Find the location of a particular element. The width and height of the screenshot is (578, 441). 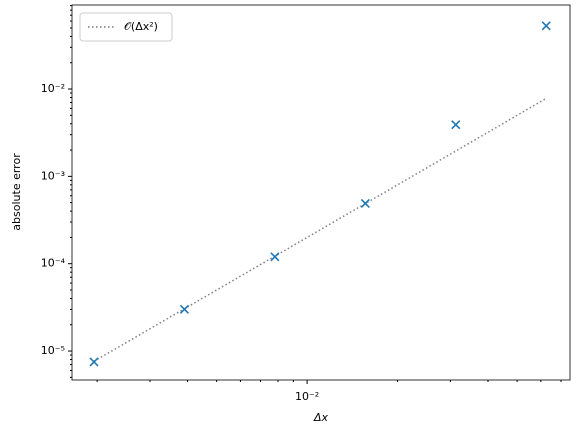

y-tick-label: 10⁻⁴ is located at coordinates (53, 263).